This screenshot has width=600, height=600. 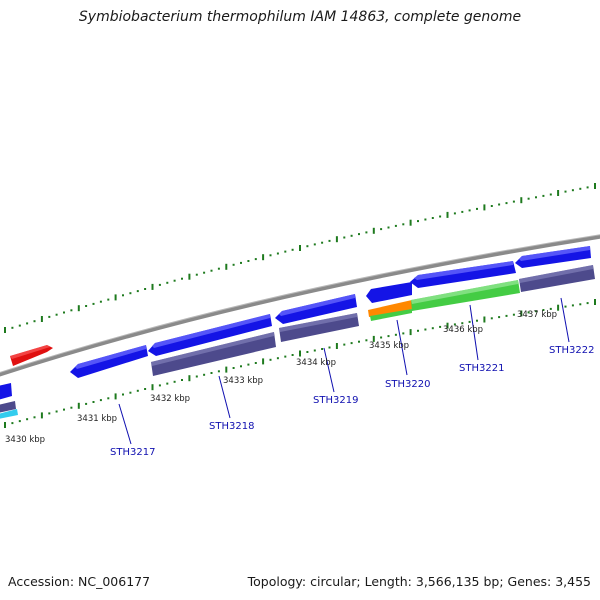 What do you see at coordinates (463, 274) in the screenshot?
I see `gene-arrow-sth3221` at bounding box center [463, 274].